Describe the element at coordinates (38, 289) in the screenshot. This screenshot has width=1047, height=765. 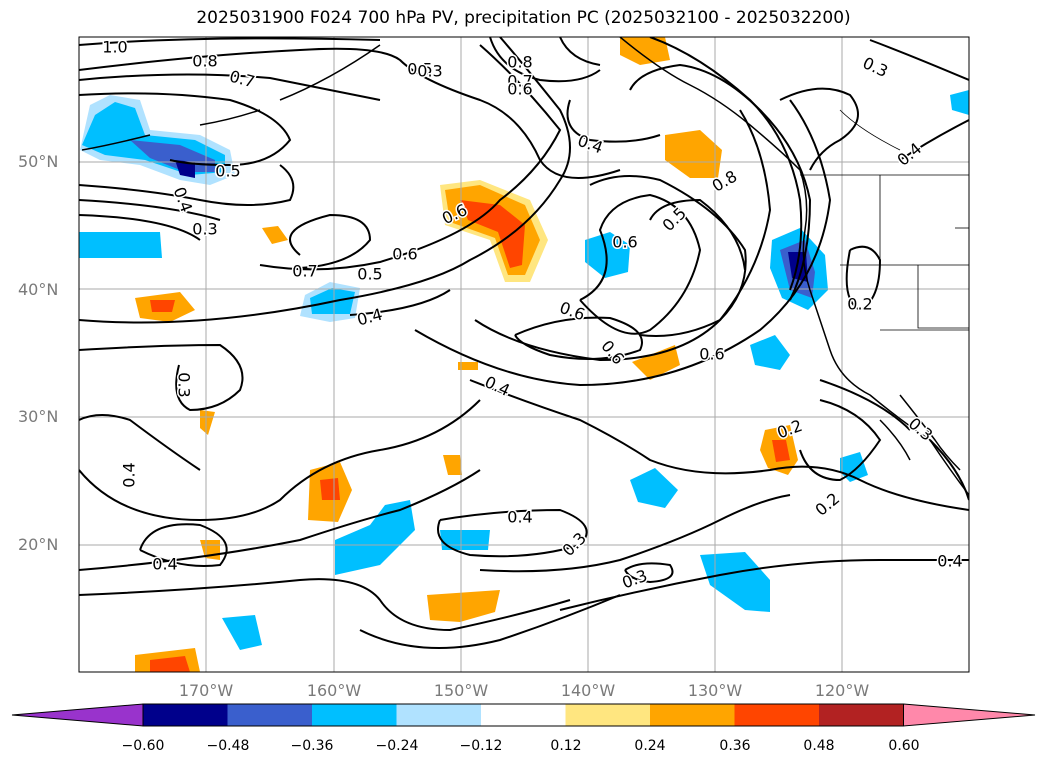
I see `lat-label-40n: 40°N` at that location.